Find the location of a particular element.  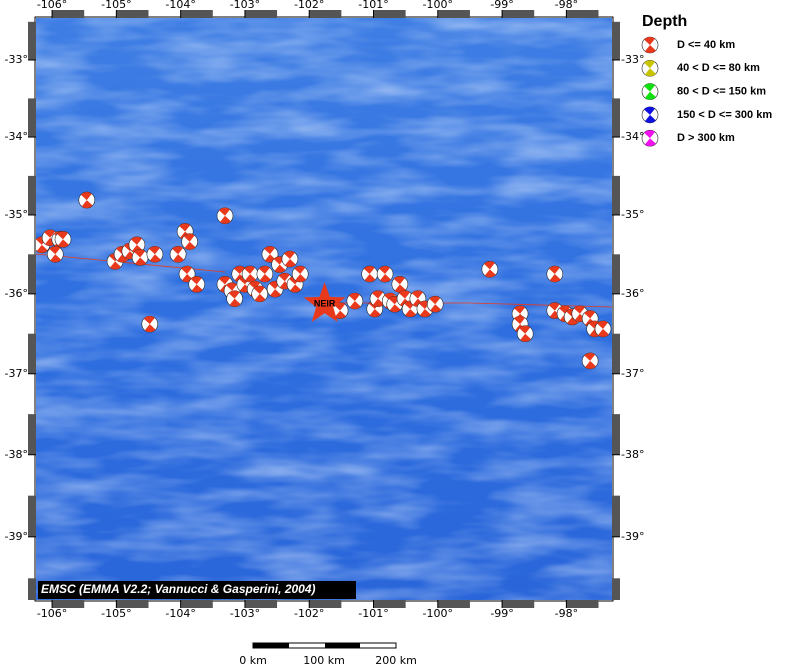

station: NEIR is located at coordinates (324, 302).